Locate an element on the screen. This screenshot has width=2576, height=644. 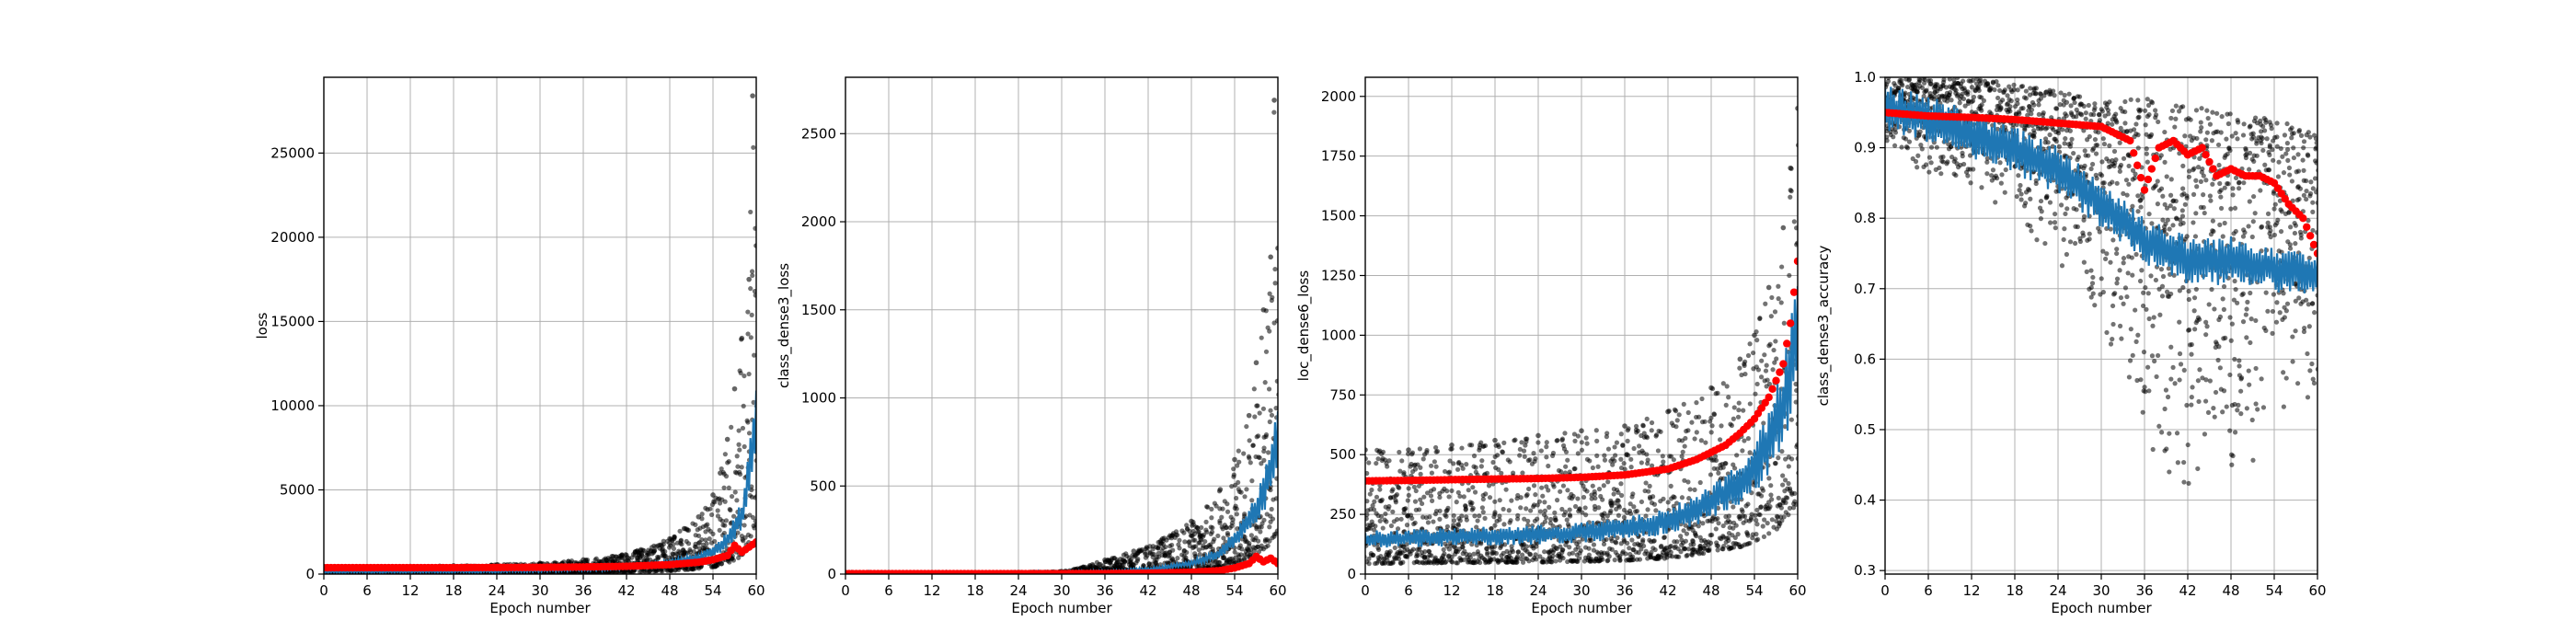
x-tick-label: 54 is located at coordinates (1754, 590).